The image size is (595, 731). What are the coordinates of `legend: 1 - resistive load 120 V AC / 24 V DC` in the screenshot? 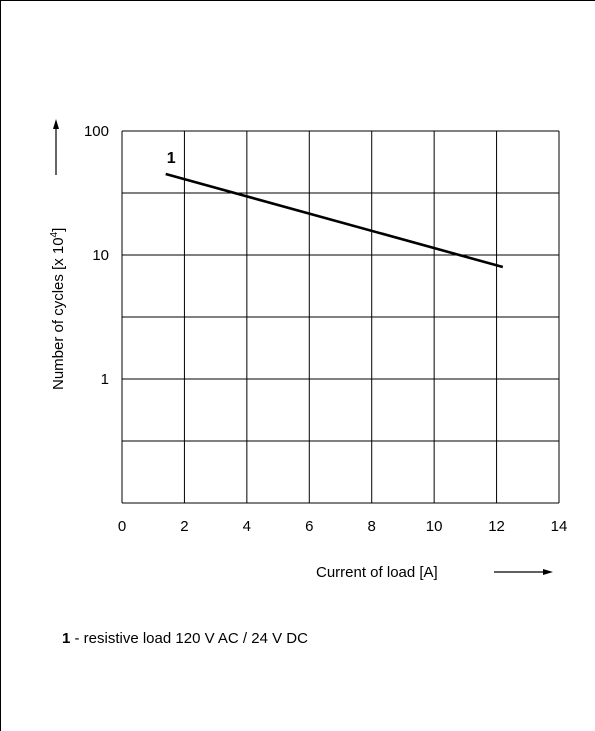 It's located at (185, 638).